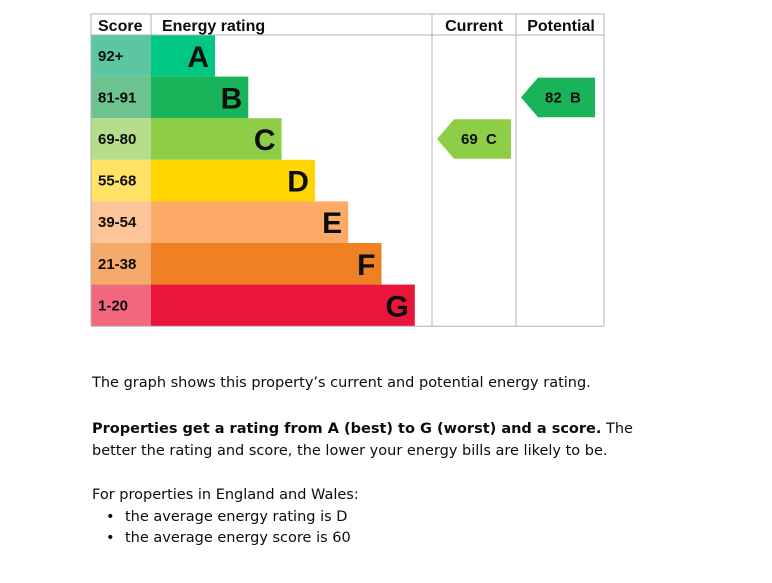 The height and width of the screenshot is (583, 772). Describe the element at coordinates (117, 139) in the screenshot. I see `score-range-c: 69-80` at that location.